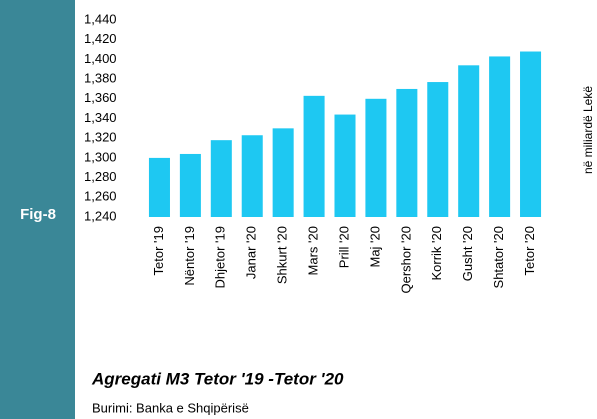 This screenshot has width=597, height=419. Describe the element at coordinates (100, 176) in the screenshot. I see `y-tick-label: 1,280` at that location.